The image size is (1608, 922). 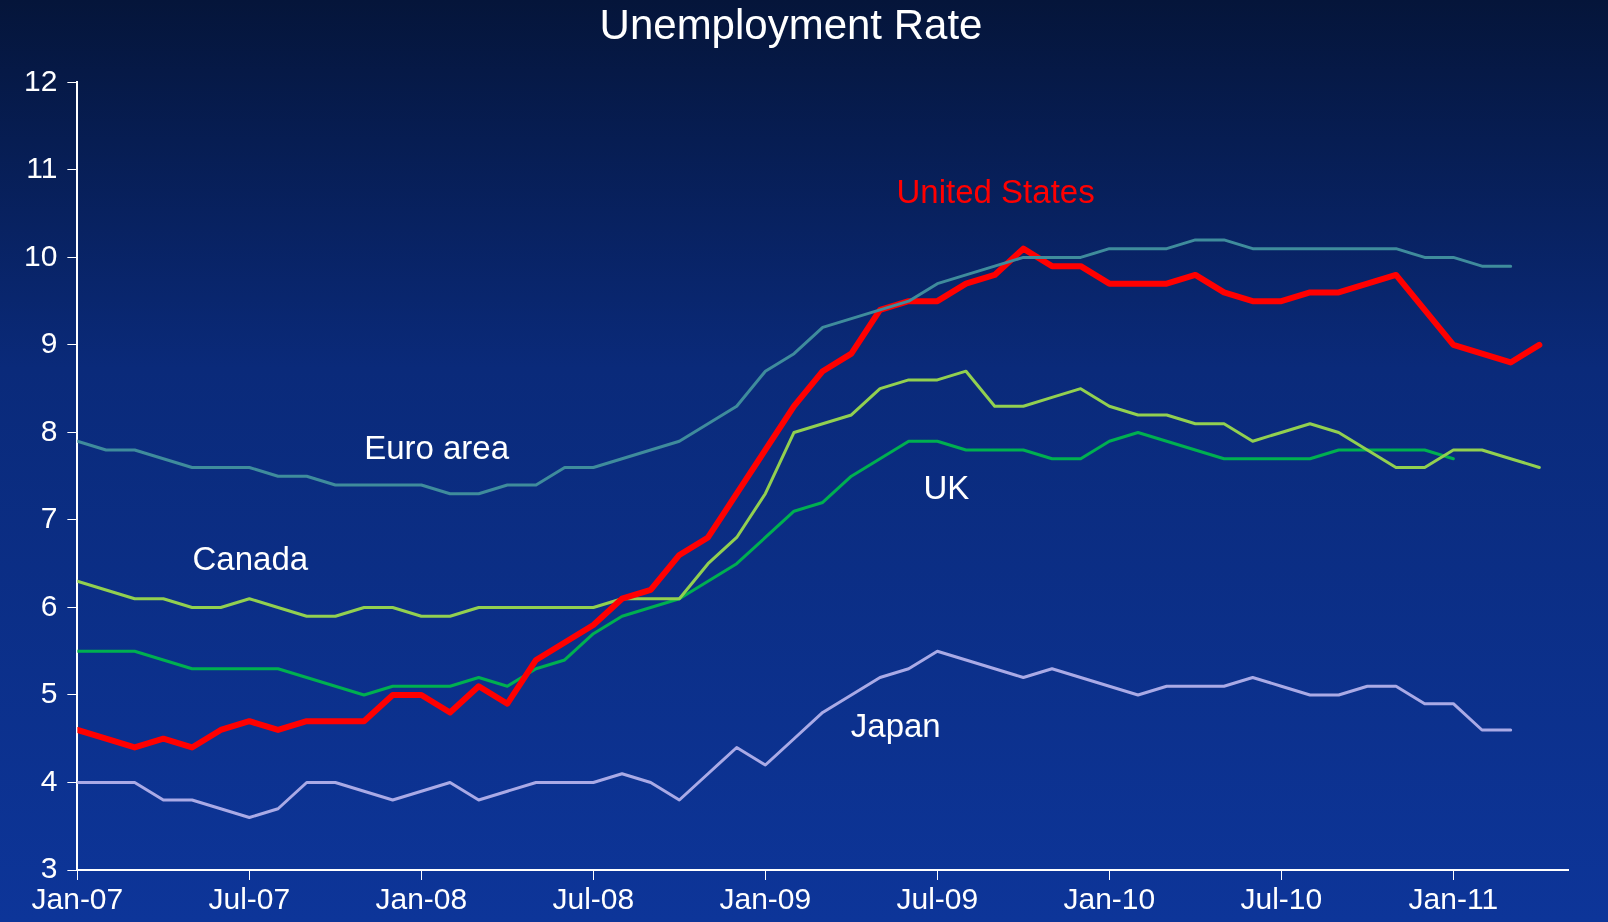 I want to click on series-label: Euro area, so click(x=437, y=448).